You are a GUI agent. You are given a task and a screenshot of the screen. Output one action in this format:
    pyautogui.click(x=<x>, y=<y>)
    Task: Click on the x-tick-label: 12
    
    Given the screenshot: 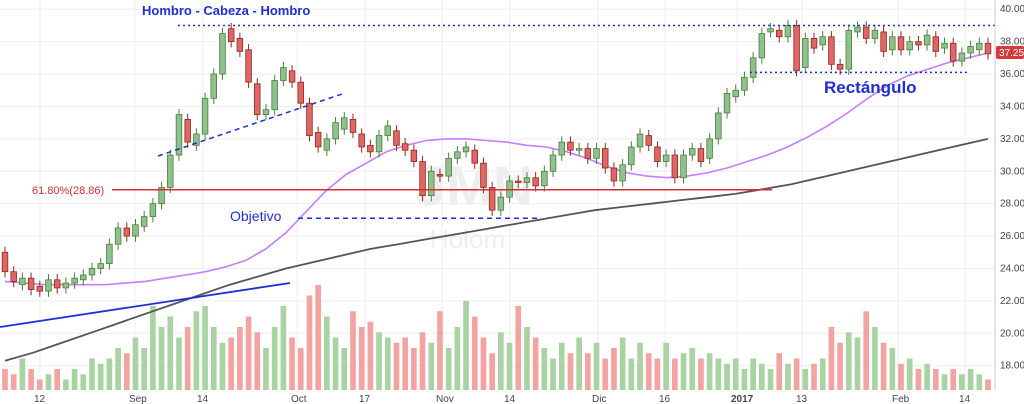 What is the action you would take?
    pyautogui.click(x=40, y=399)
    